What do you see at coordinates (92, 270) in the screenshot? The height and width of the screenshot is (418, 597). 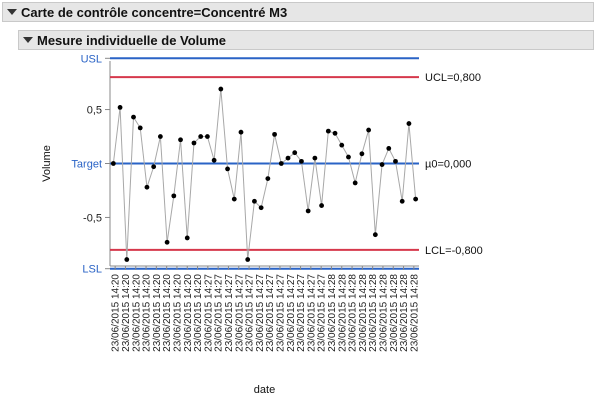 I see `spec-label-lsl: LSL` at bounding box center [92, 270].